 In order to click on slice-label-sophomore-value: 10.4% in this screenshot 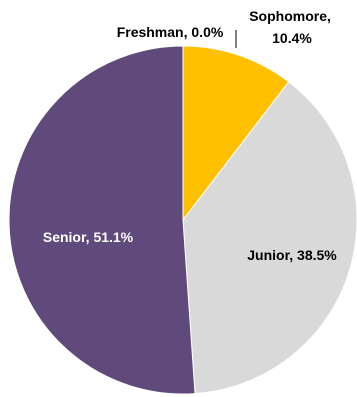, I will do `click(292, 38)`.